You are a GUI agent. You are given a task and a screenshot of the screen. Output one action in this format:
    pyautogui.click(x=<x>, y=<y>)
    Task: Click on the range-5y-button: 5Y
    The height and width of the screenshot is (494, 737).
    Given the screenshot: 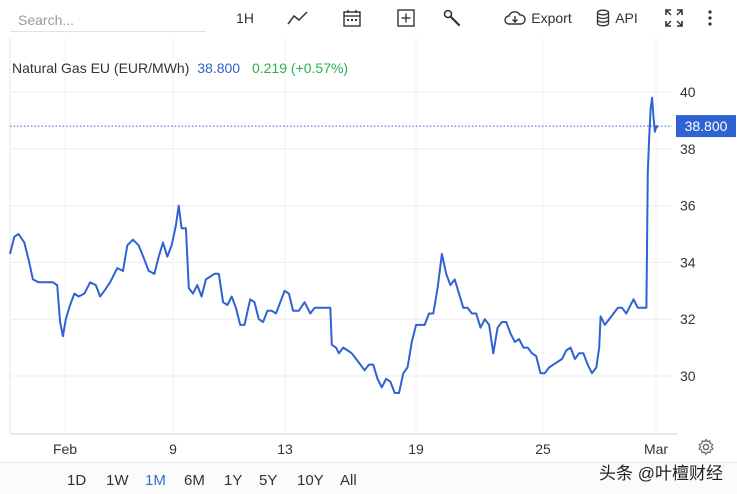 What is the action you would take?
    pyautogui.click(x=268, y=480)
    